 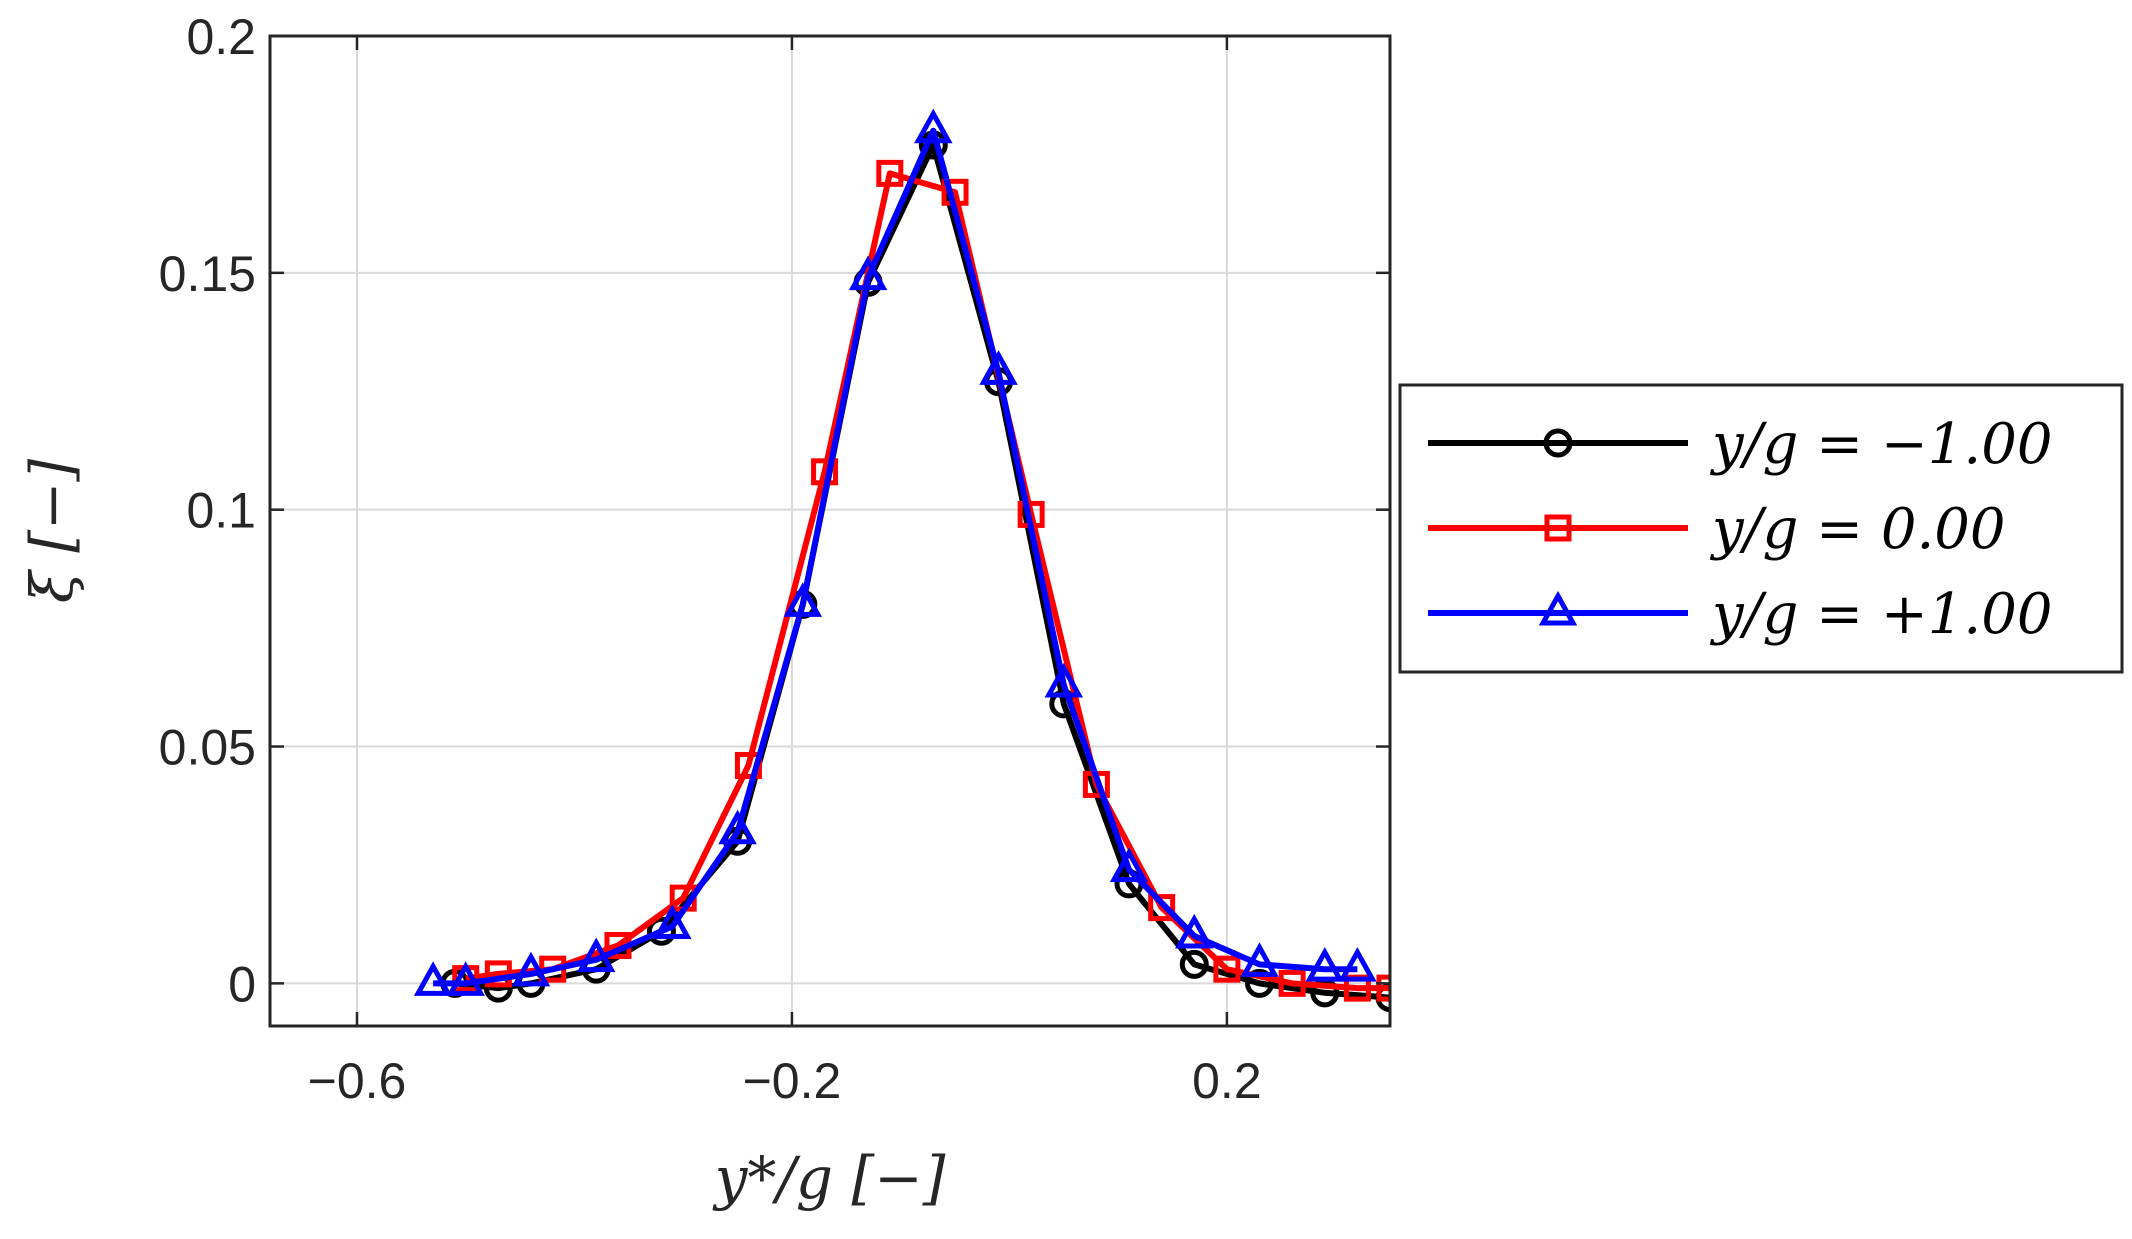 I want to click on legend-label: y/g = +1.00, so click(x=1880, y=614).